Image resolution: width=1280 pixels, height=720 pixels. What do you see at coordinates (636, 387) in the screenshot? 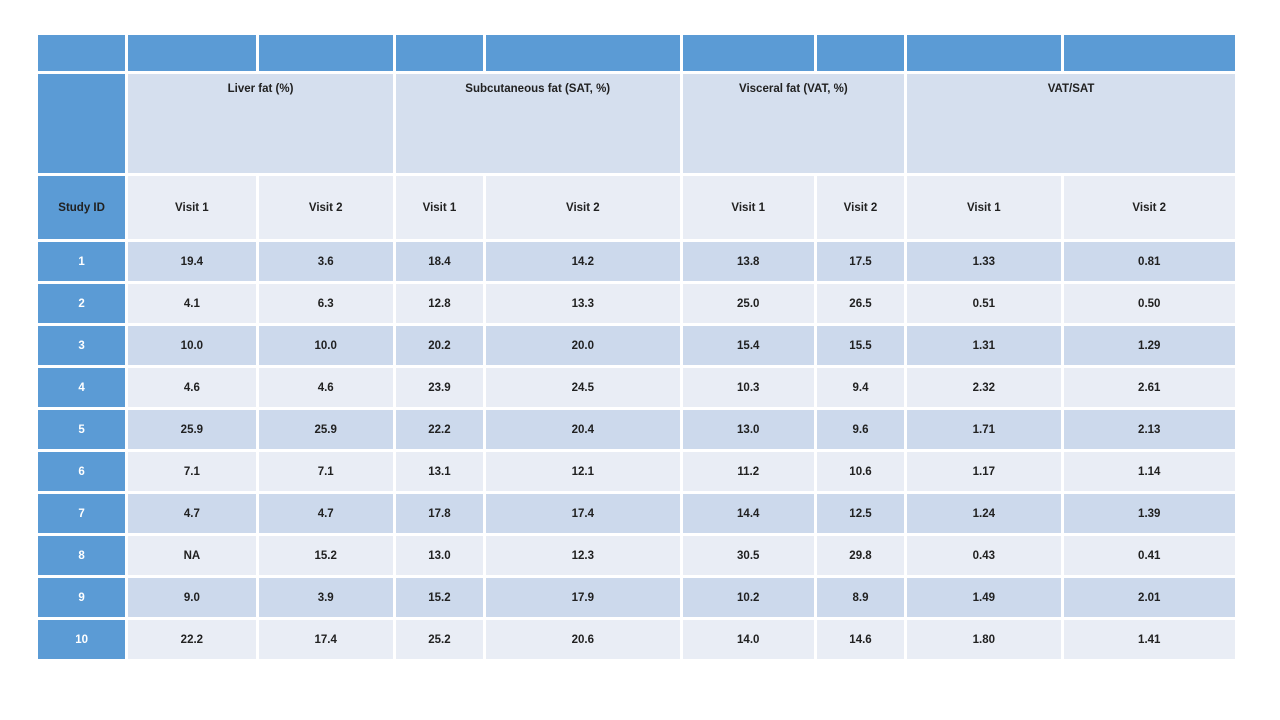
I see `table-row: 4 4.6 4.6 23.9 24.5 10.3 9.4 2.32 2.61` at bounding box center [636, 387].